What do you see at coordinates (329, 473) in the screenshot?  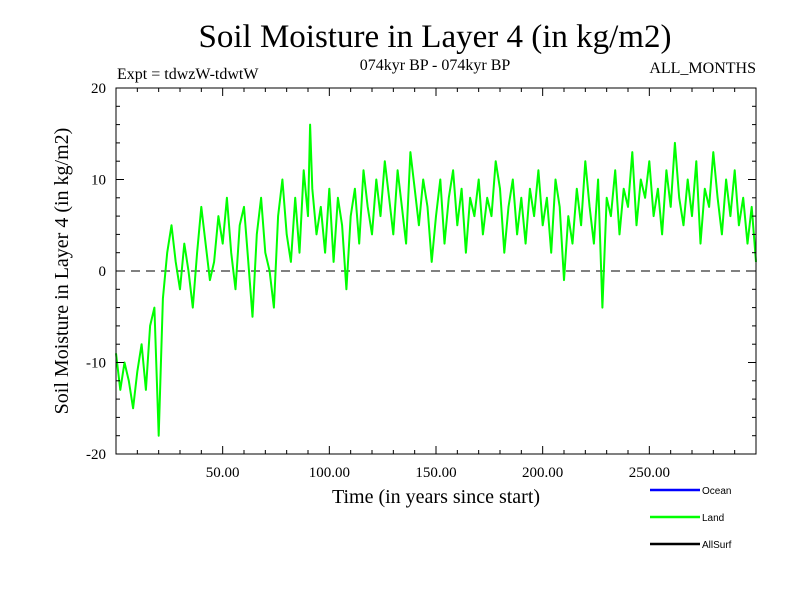 I see `x-tick-label: 100.00` at bounding box center [329, 473].